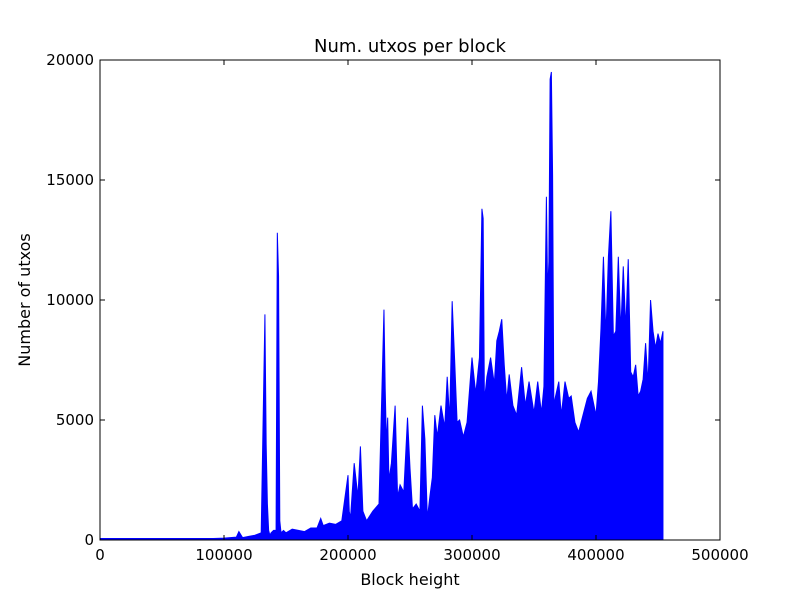 Image resolution: width=800 pixels, height=600 pixels. I want to click on y-tick-label: 10000, so click(70, 300).